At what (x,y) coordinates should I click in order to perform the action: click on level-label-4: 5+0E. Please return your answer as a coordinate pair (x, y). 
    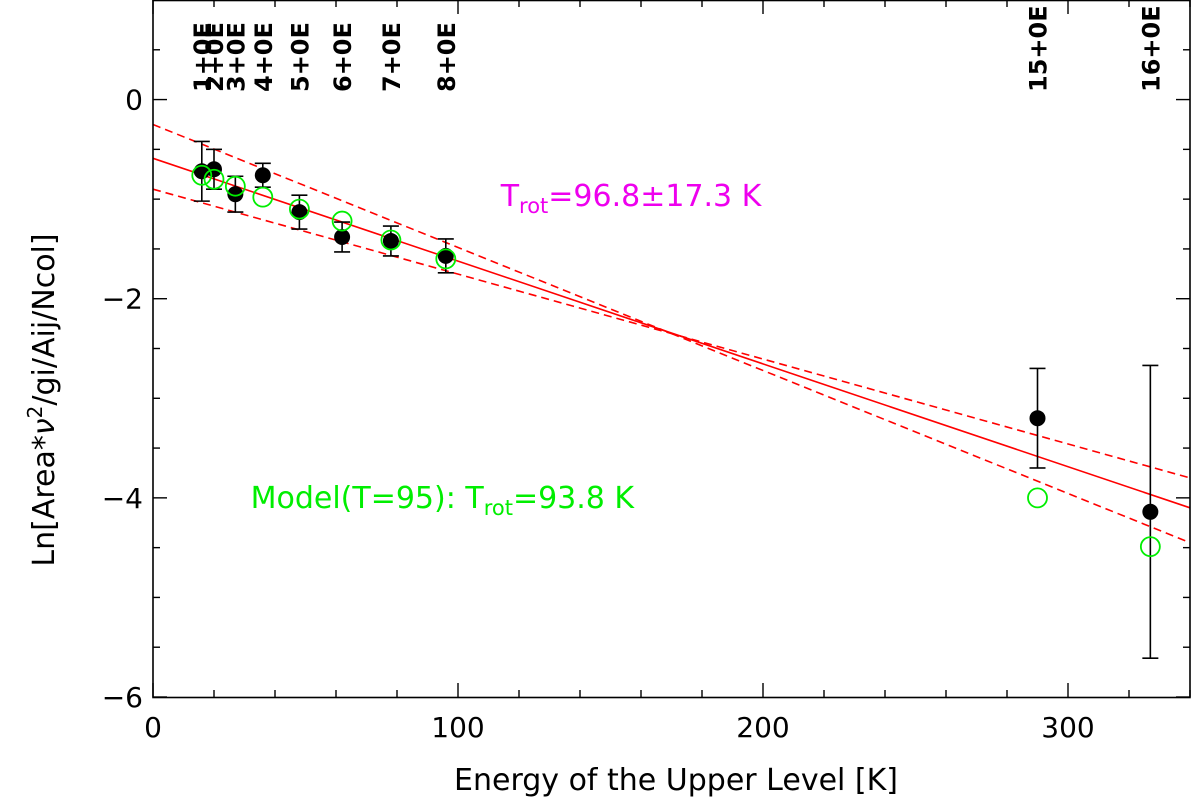
    Looking at the image, I should click on (300, 57).